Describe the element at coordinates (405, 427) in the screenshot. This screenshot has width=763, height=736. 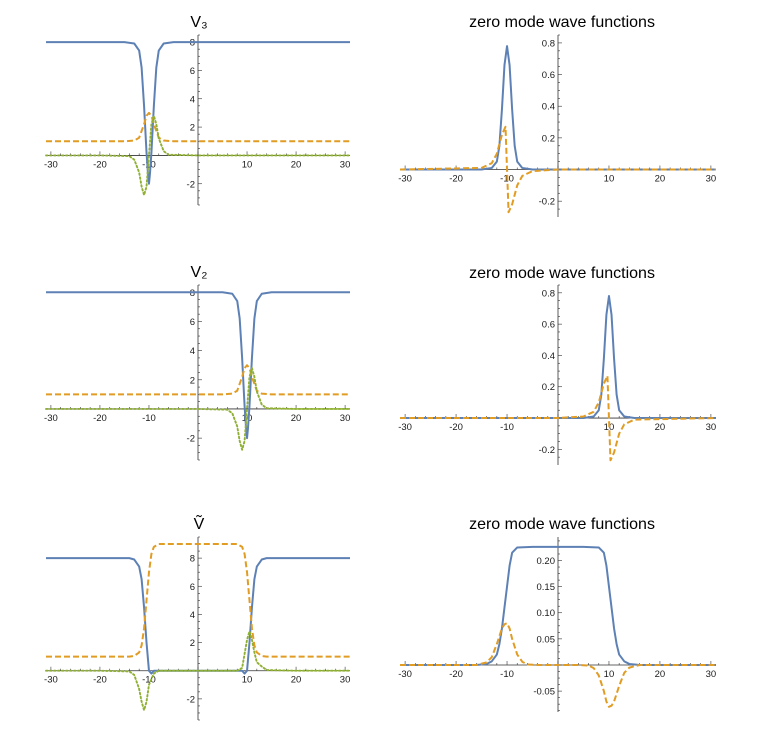
I see `panel-zero-mode-middle-x-tick-label: -30` at that location.